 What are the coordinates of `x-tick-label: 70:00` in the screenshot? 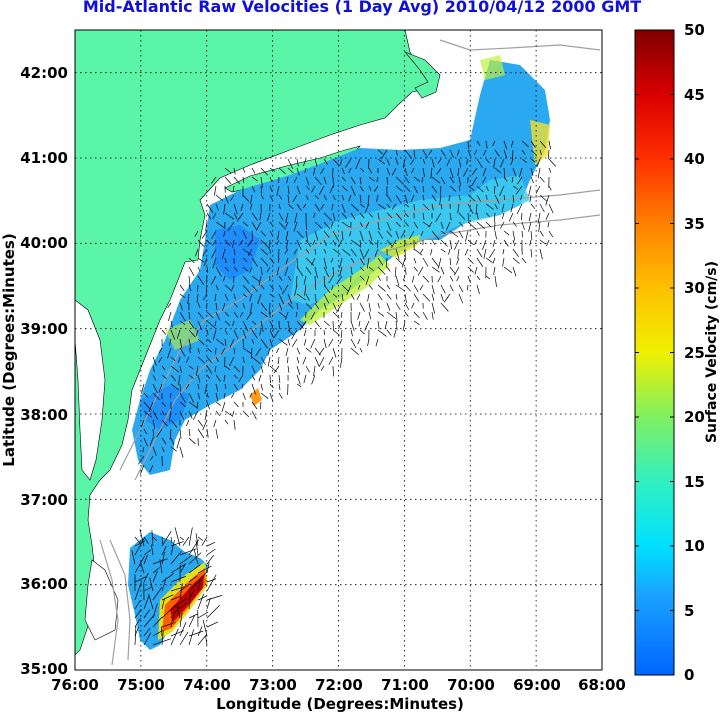 It's located at (471, 685).